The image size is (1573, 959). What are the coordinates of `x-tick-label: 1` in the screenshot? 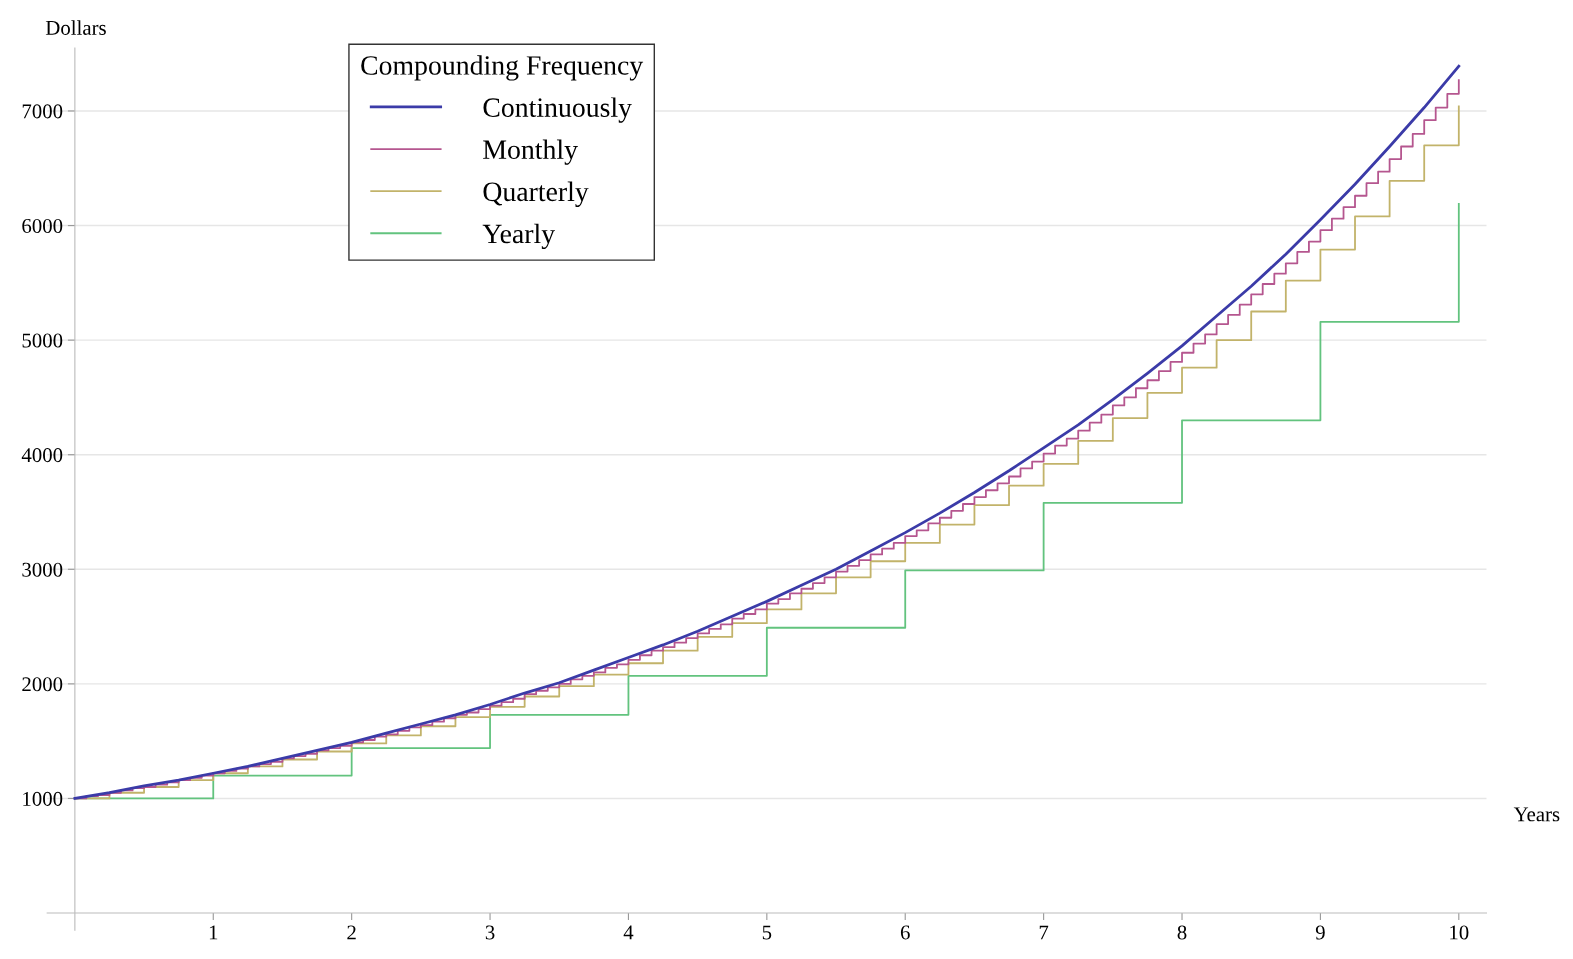 It's located at (213, 932).